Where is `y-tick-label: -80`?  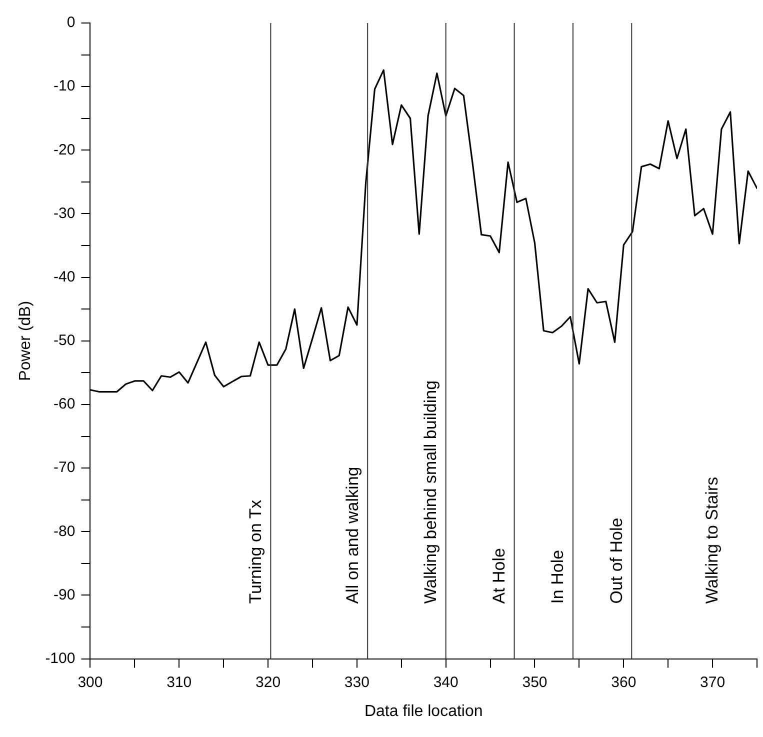 y-tick-label: -80 is located at coordinates (65, 531).